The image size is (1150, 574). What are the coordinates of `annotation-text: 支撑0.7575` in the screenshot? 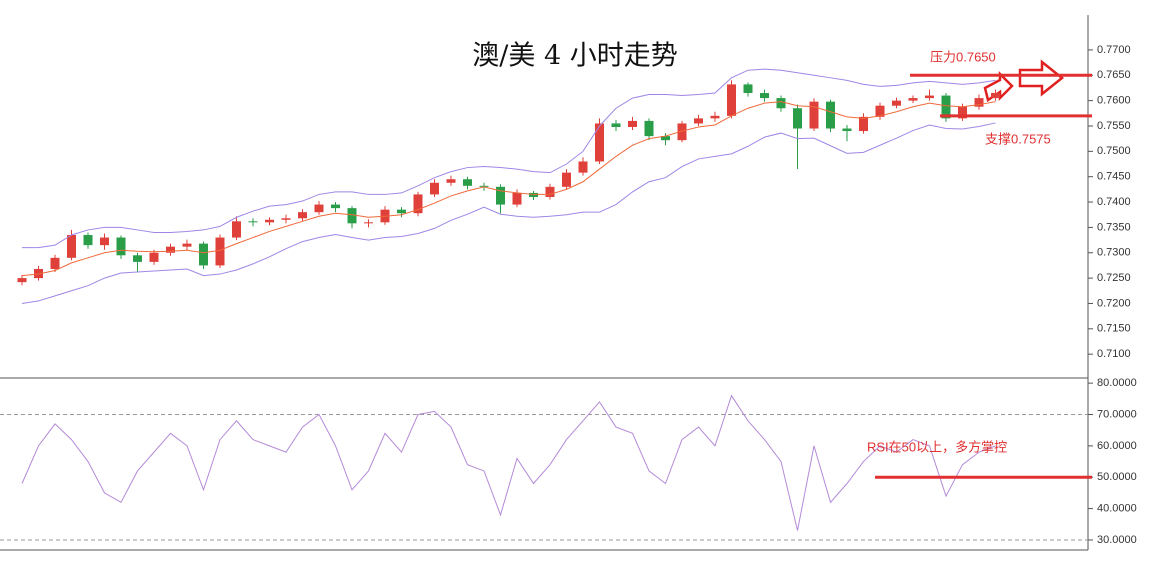 It's located at (1018, 138).